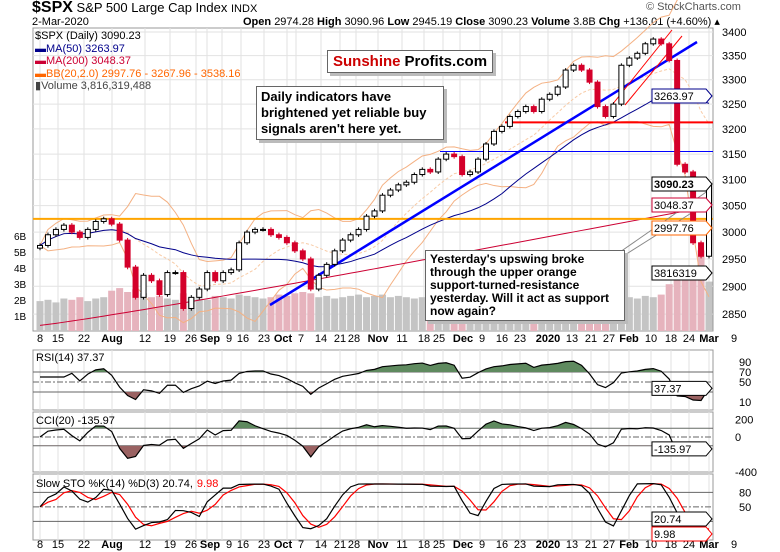  What do you see at coordinates (75, 421) in the screenshot?
I see `cci-label: CCI(20) -135.97` at bounding box center [75, 421].